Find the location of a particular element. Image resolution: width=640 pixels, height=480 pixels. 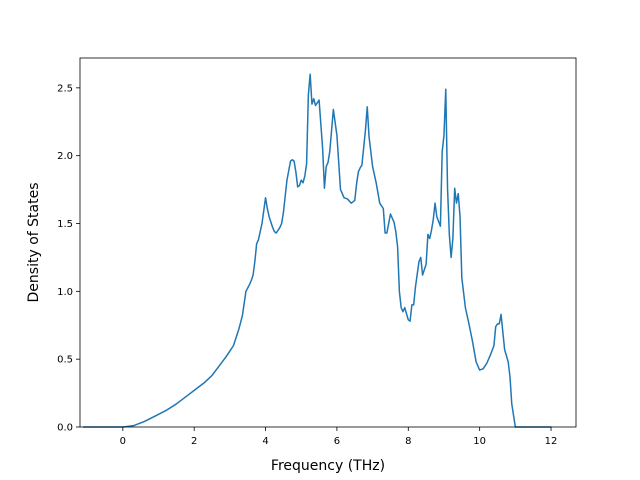

x-tick-label: 6 is located at coordinates (337, 441).